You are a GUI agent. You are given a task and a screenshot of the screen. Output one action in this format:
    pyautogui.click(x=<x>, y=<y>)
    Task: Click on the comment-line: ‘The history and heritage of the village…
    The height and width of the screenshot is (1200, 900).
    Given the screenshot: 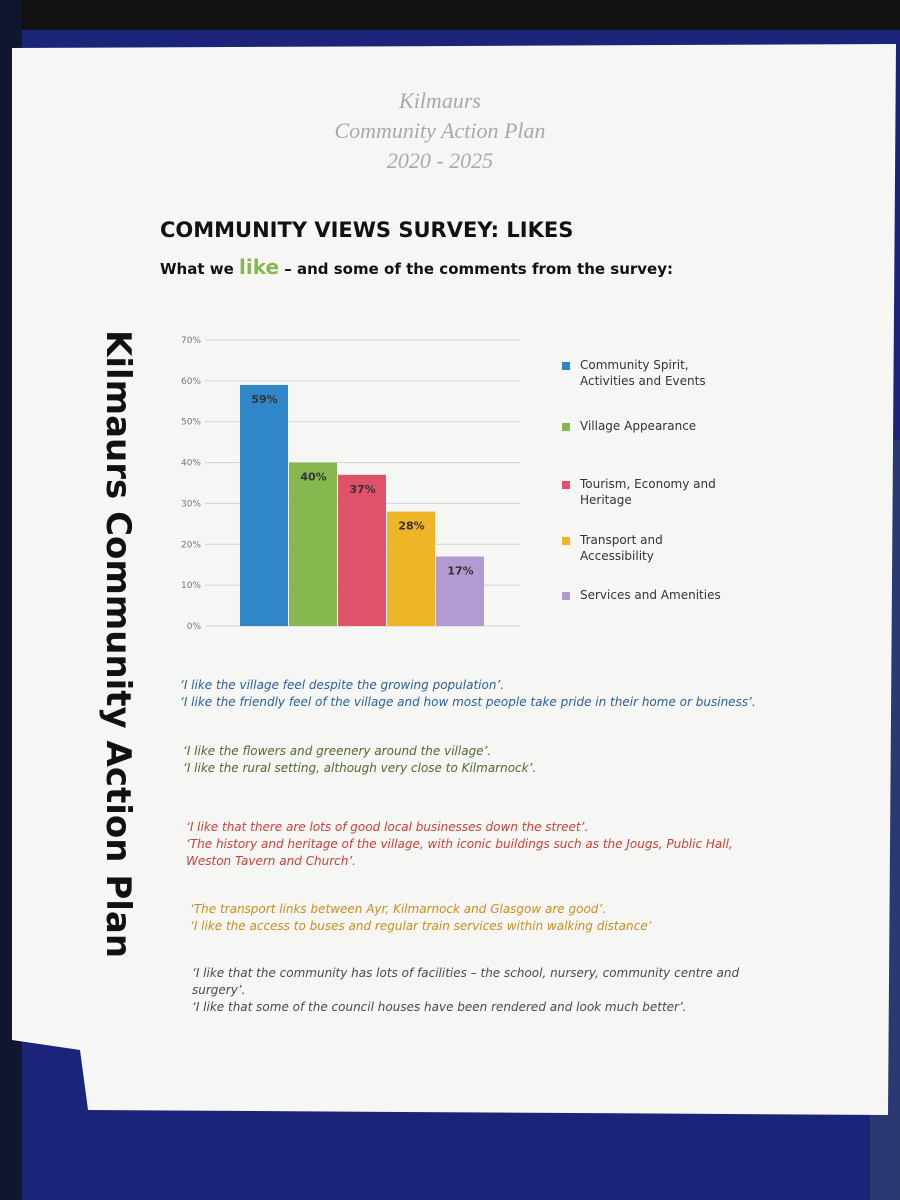 What is the action you would take?
    pyautogui.click(x=459, y=844)
    